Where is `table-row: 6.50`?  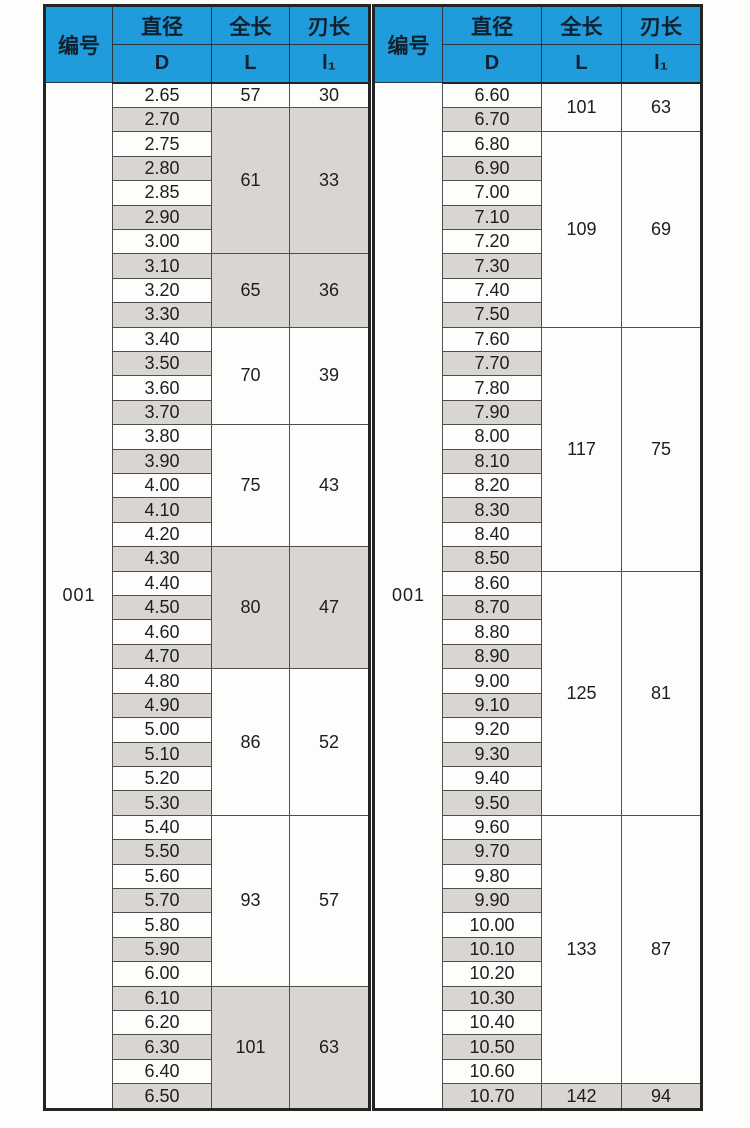
table-row: 6.50 is located at coordinates (207, 1096).